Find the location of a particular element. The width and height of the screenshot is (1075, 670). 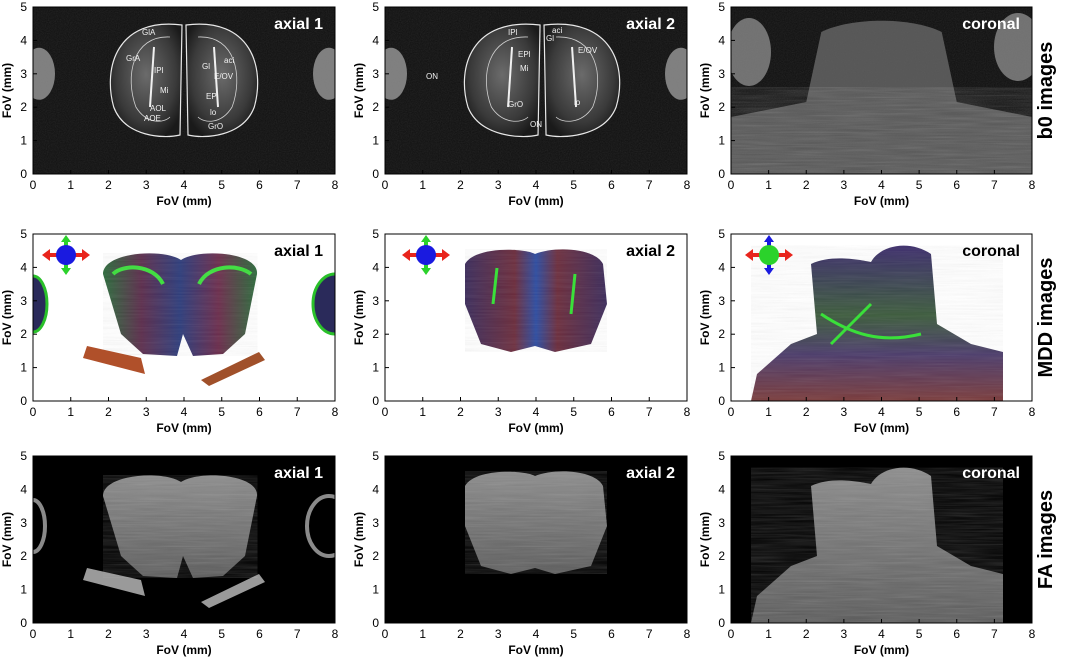

atlas-label: aci is located at coordinates (229, 60).